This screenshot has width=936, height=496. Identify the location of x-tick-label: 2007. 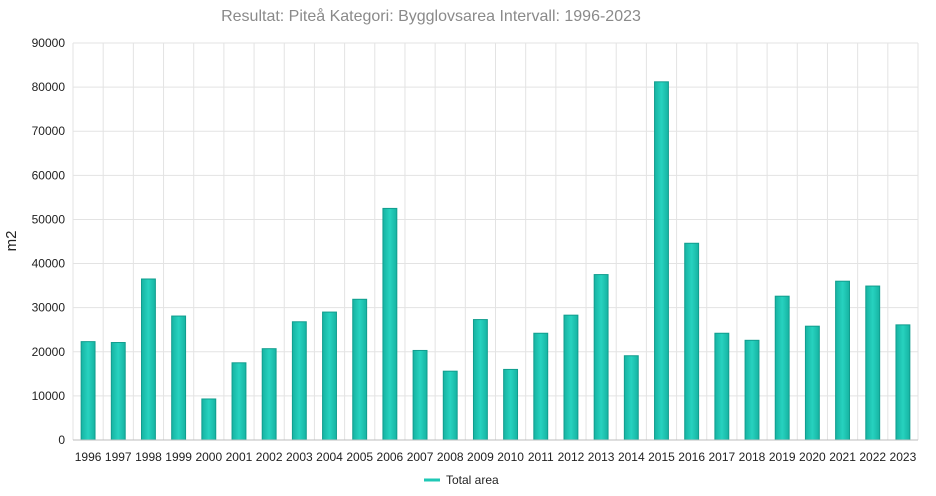
(420, 457).